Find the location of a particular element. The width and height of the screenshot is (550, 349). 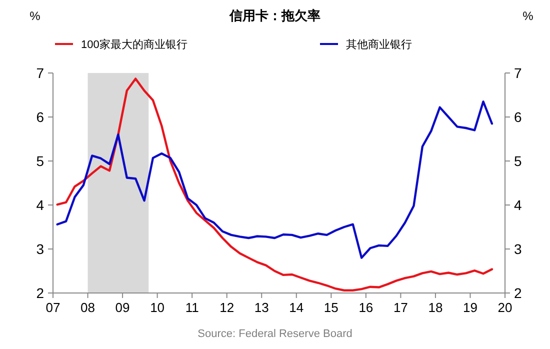

x-tick-label: 14 is located at coordinates (296, 307).